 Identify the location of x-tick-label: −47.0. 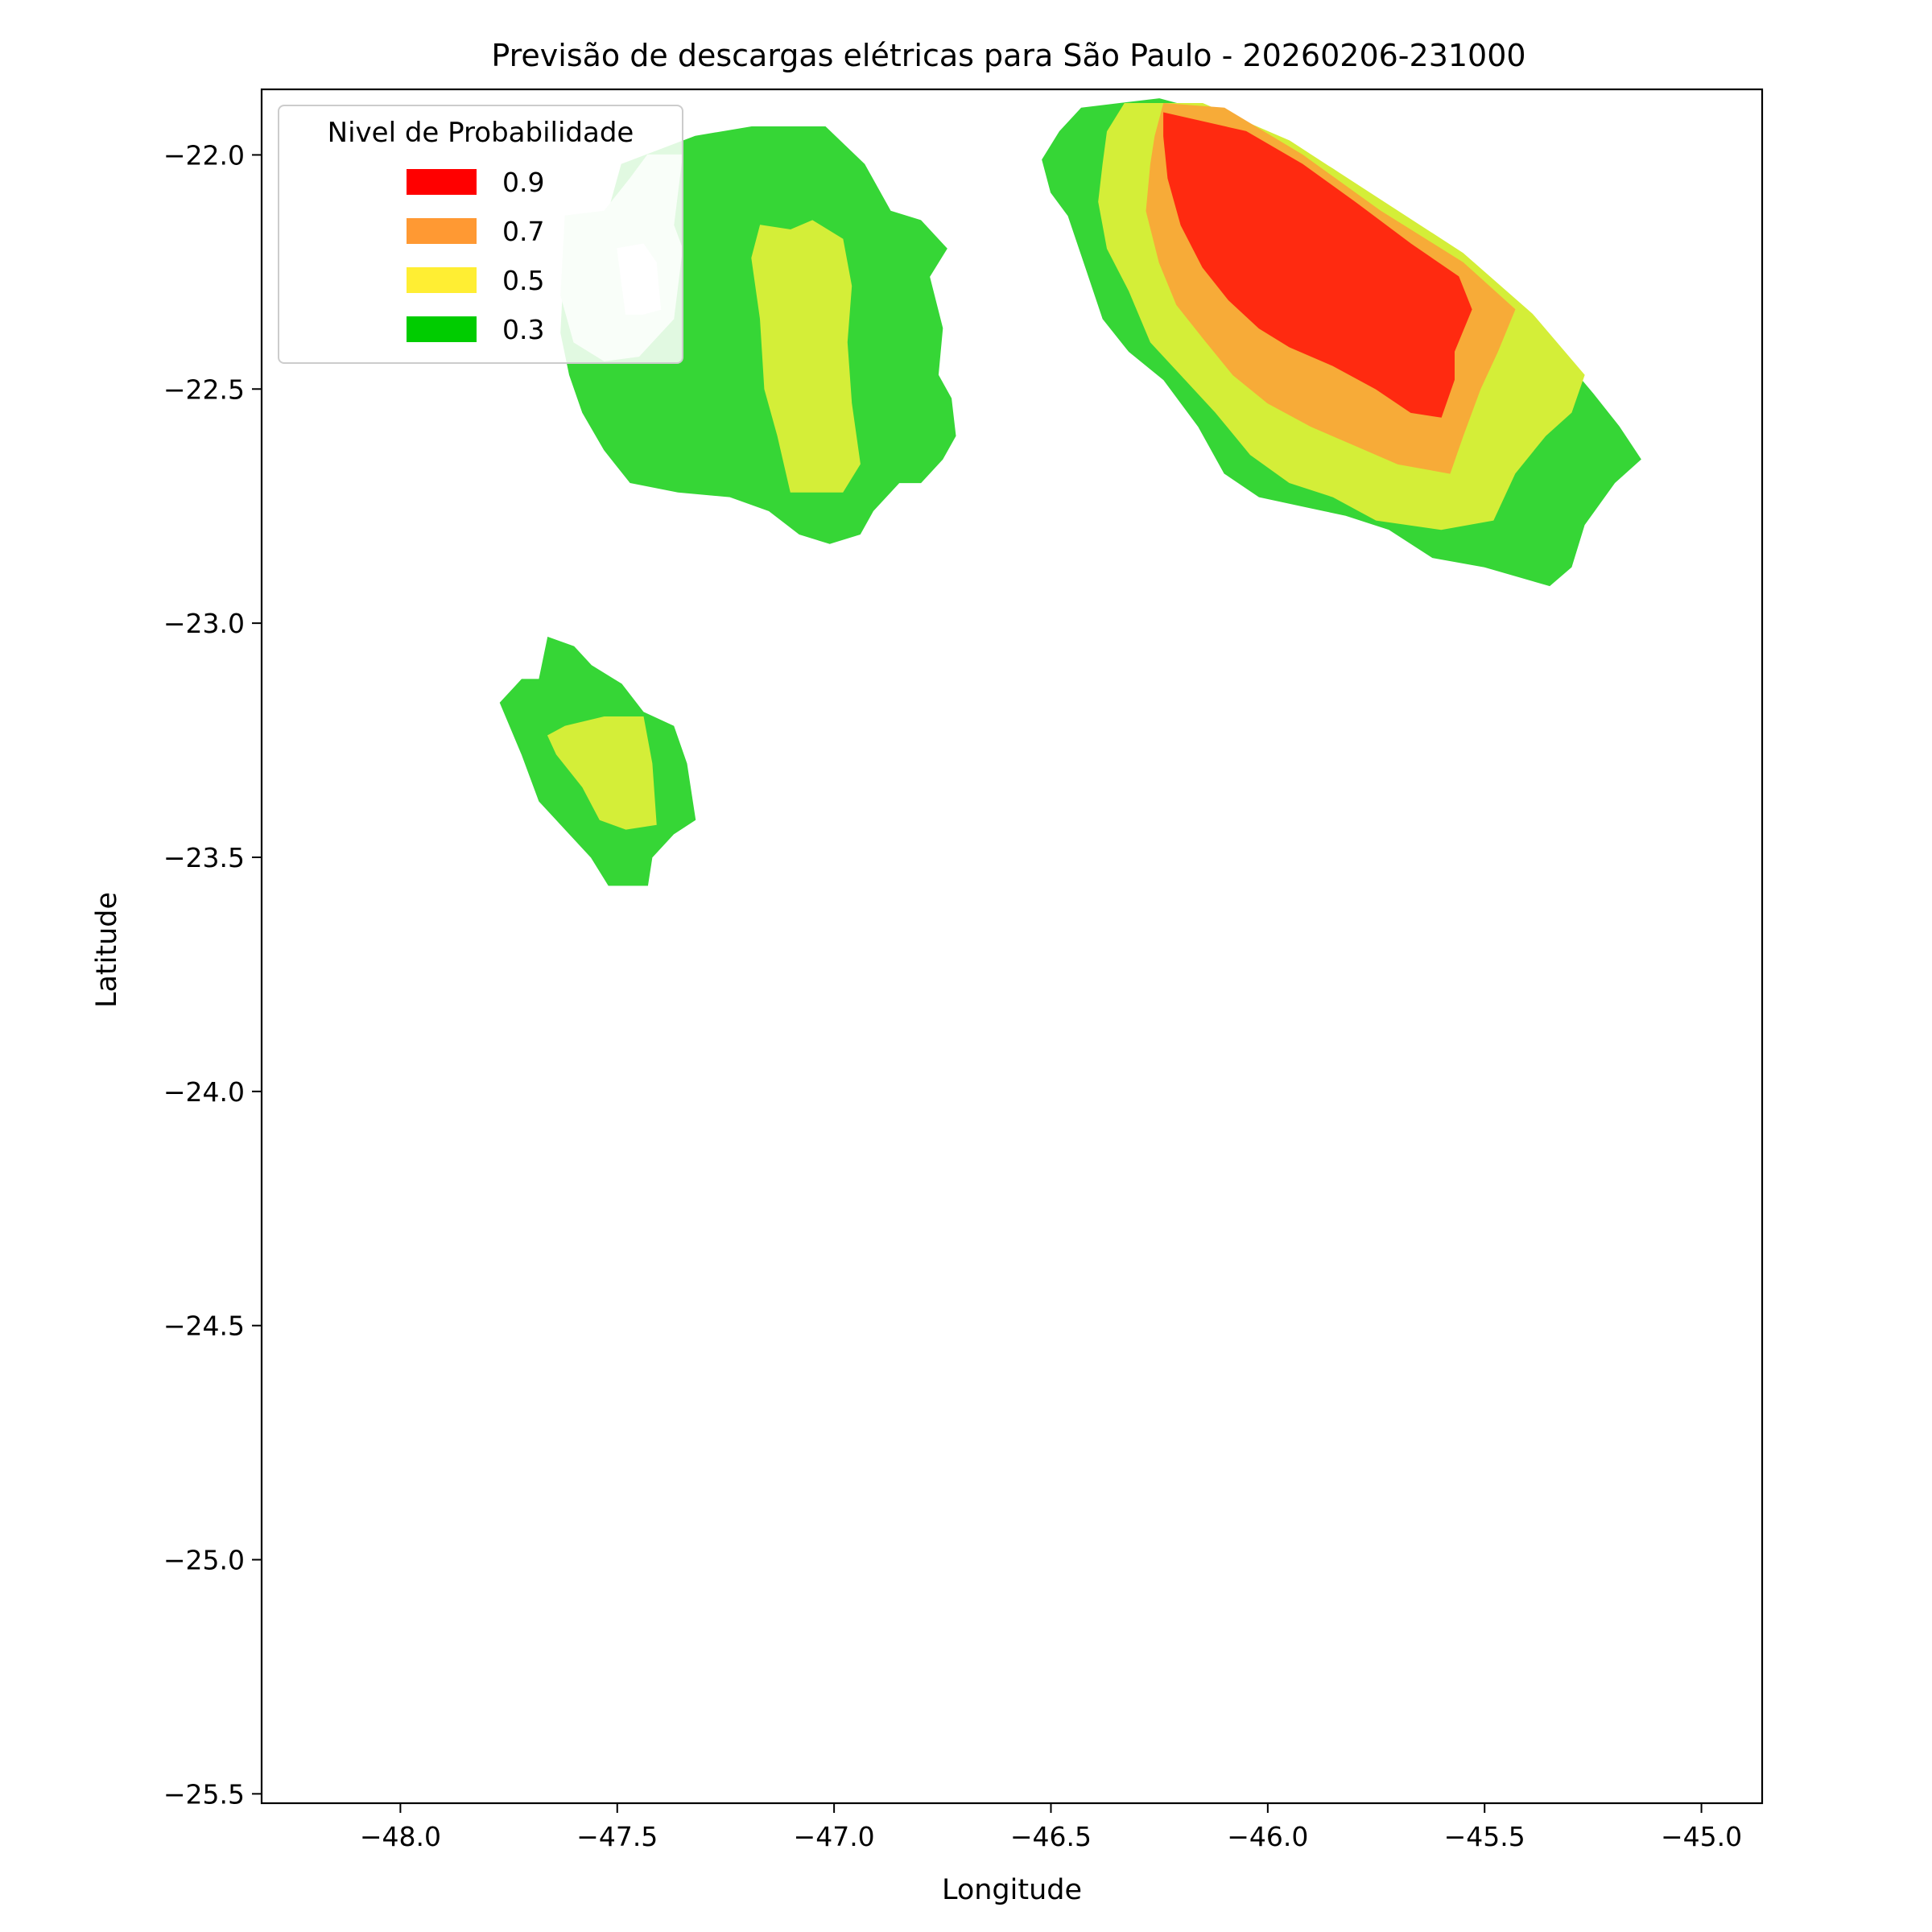
(834, 1836).